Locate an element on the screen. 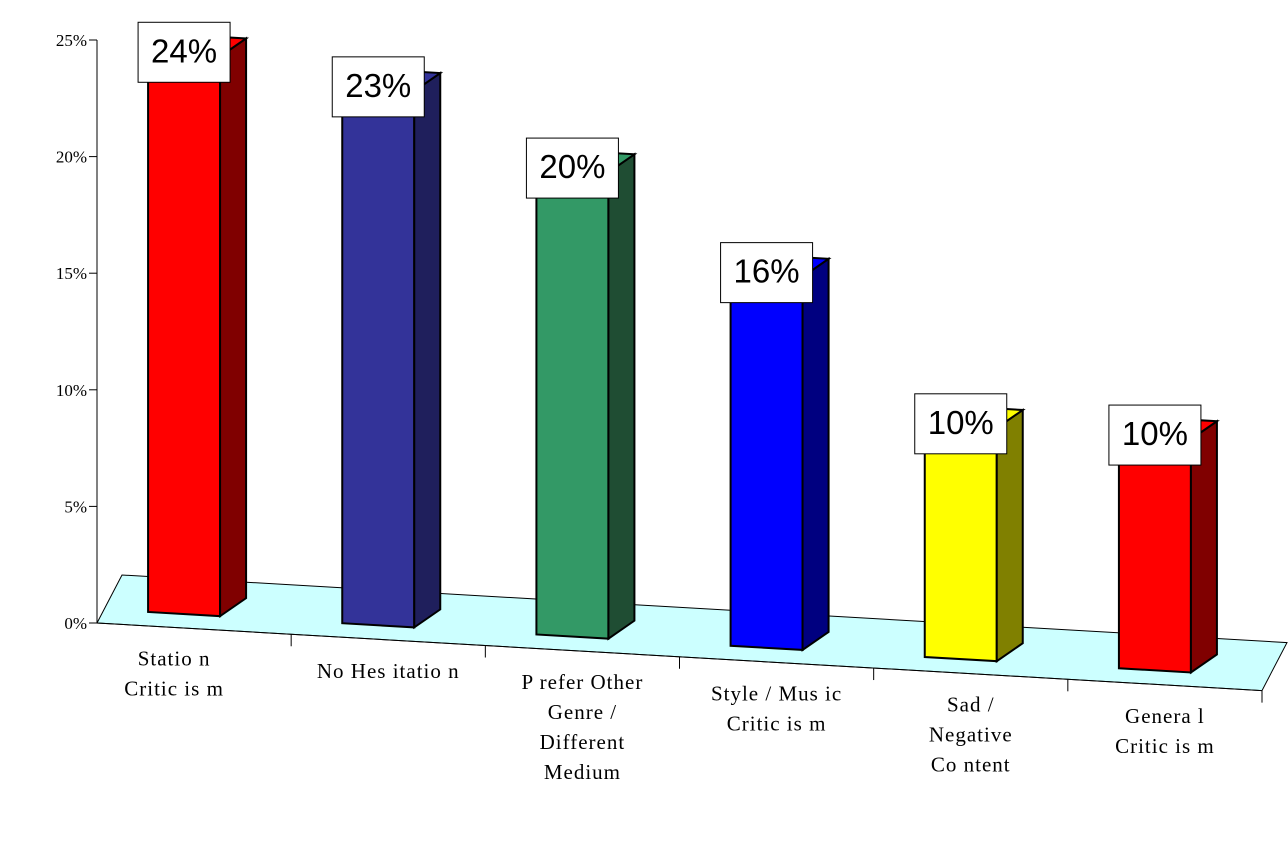  x-tick-label: P refer Other Genre / Different Medium is located at coordinates (582, 727).